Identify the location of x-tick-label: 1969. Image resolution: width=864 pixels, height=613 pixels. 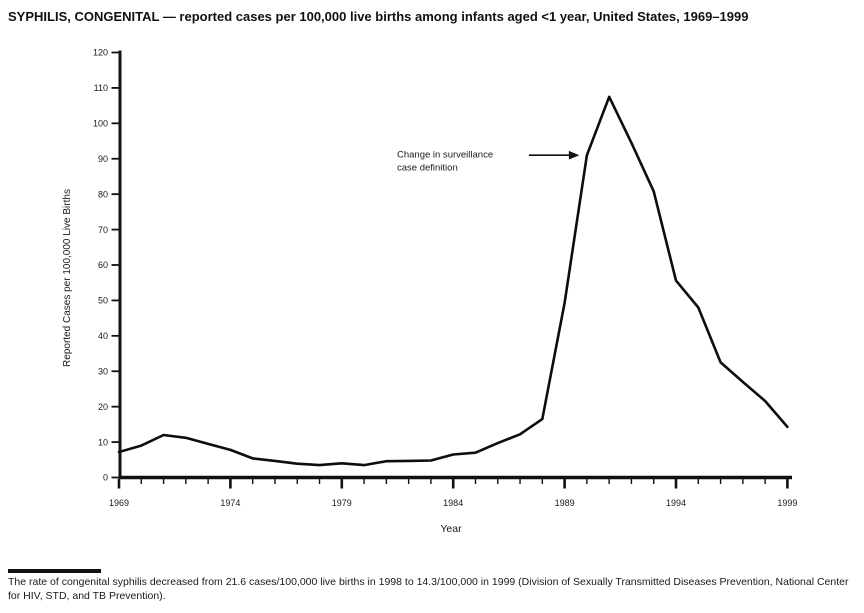
(119, 503).